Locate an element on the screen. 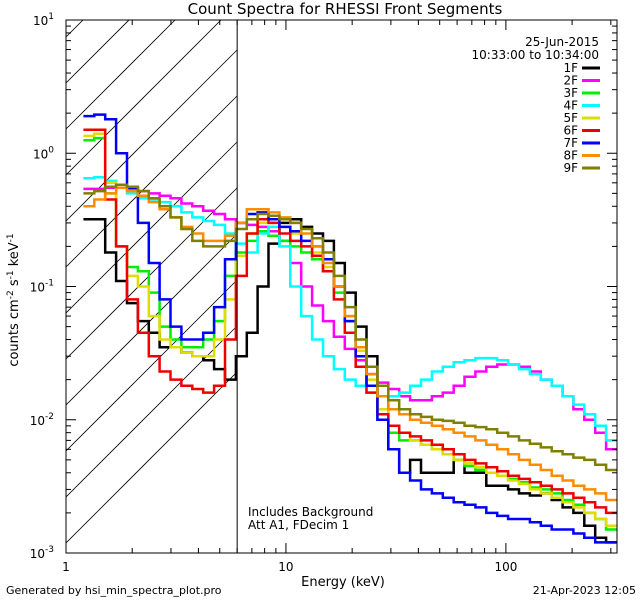 This screenshot has width=640, height=600. x-tick-labels: 1 10 100 is located at coordinates (289, 567).